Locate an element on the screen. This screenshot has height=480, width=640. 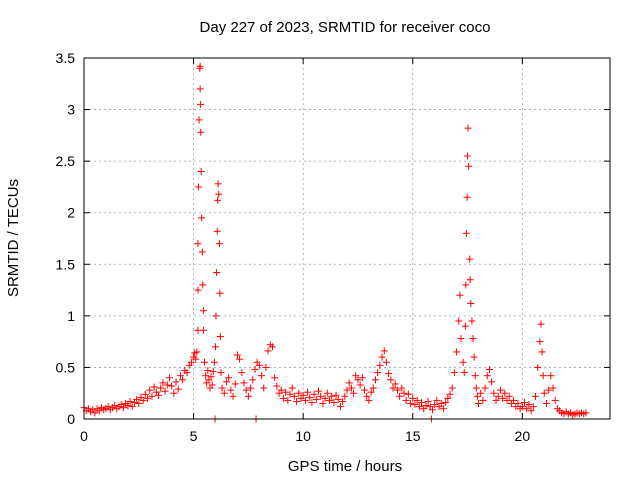
x-axis-label: GPS time / hours is located at coordinates (345, 466).